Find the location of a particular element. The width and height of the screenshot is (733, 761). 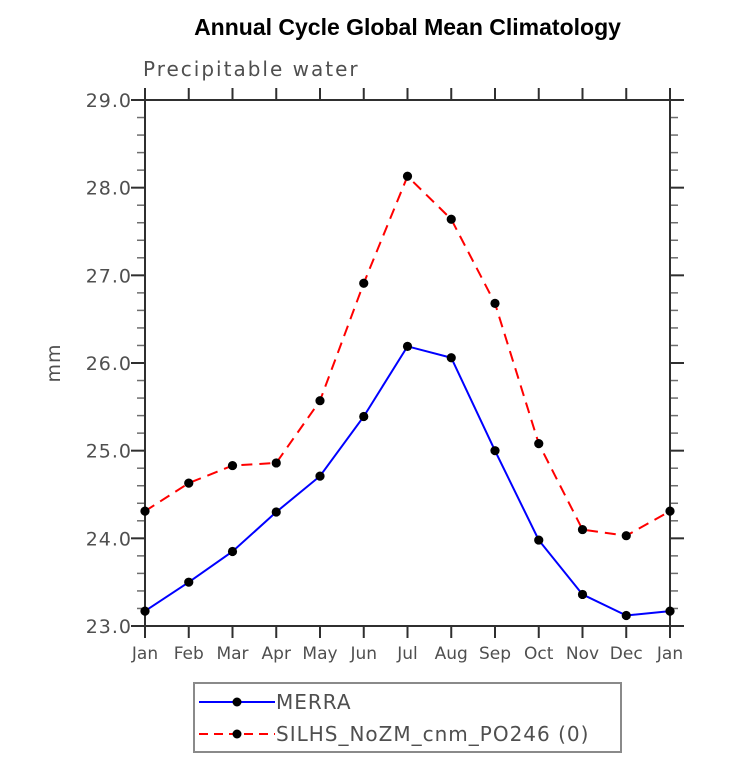

x-tick-label: Sep is located at coordinates (495, 654).